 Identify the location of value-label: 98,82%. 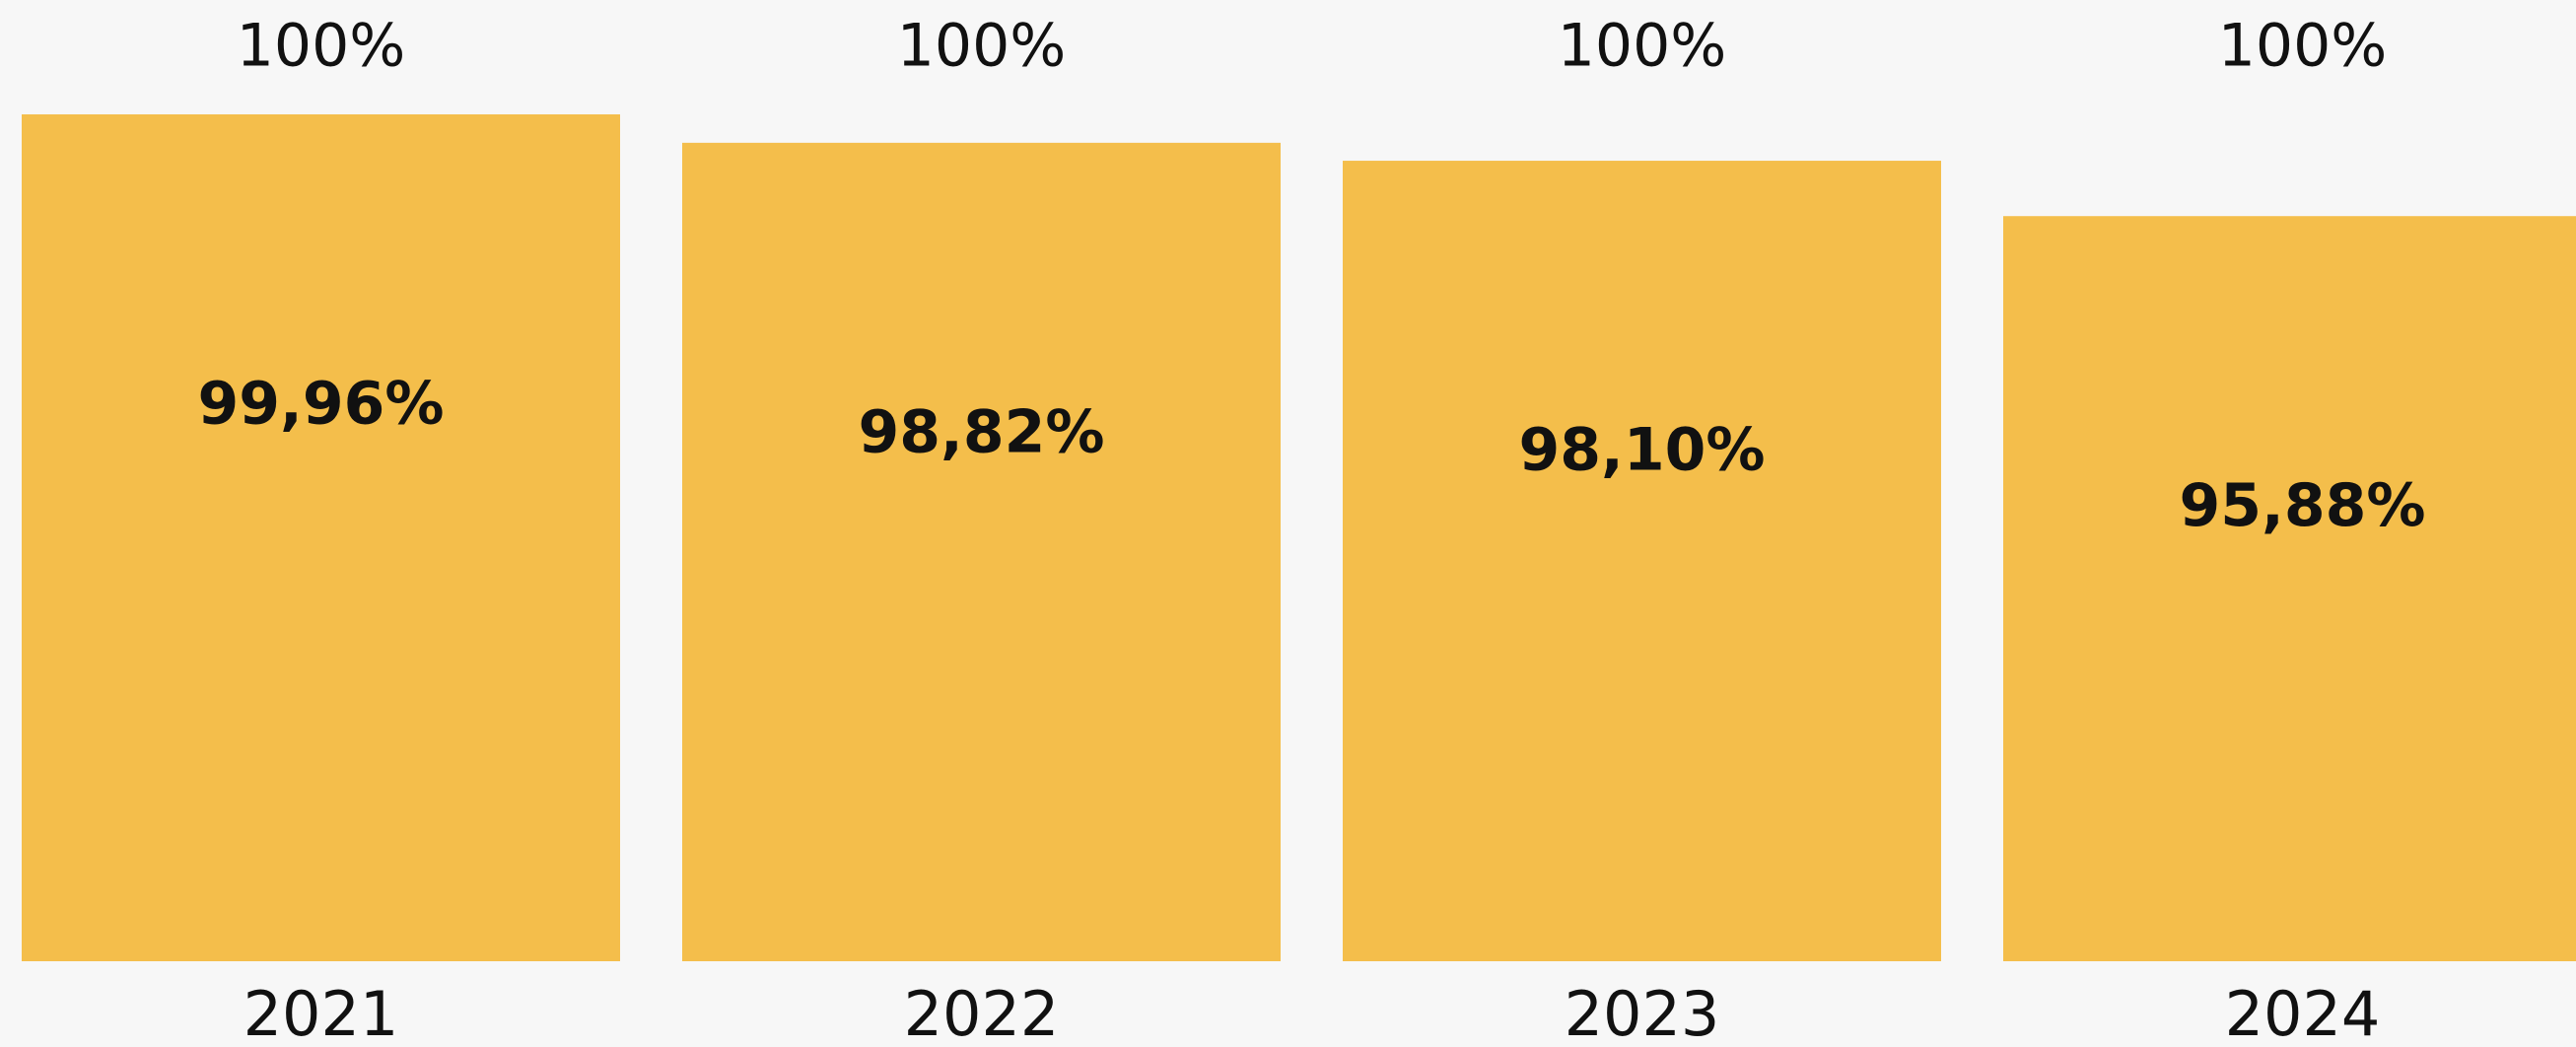
(982, 431).